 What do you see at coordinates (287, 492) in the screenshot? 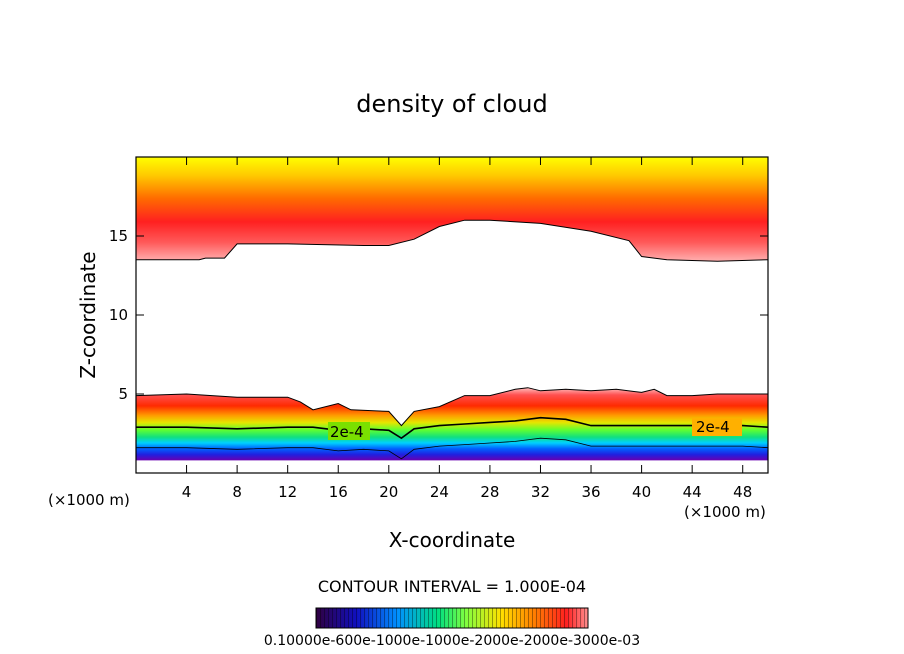
I see `x-tick-label: 12` at bounding box center [287, 492].